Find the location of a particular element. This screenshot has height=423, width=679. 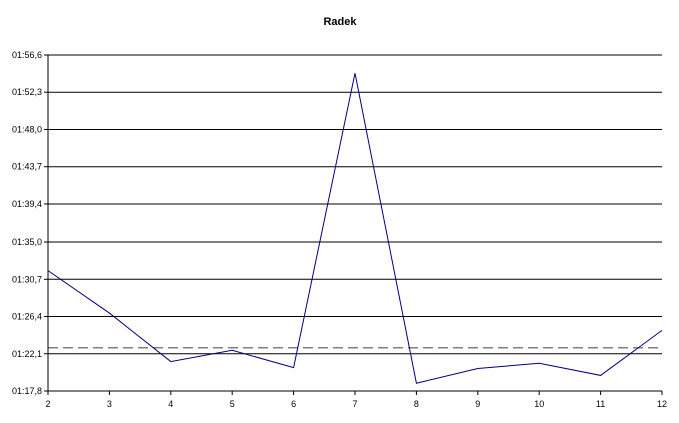

x-tick-label: 2 is located at coordinates (47, 404).